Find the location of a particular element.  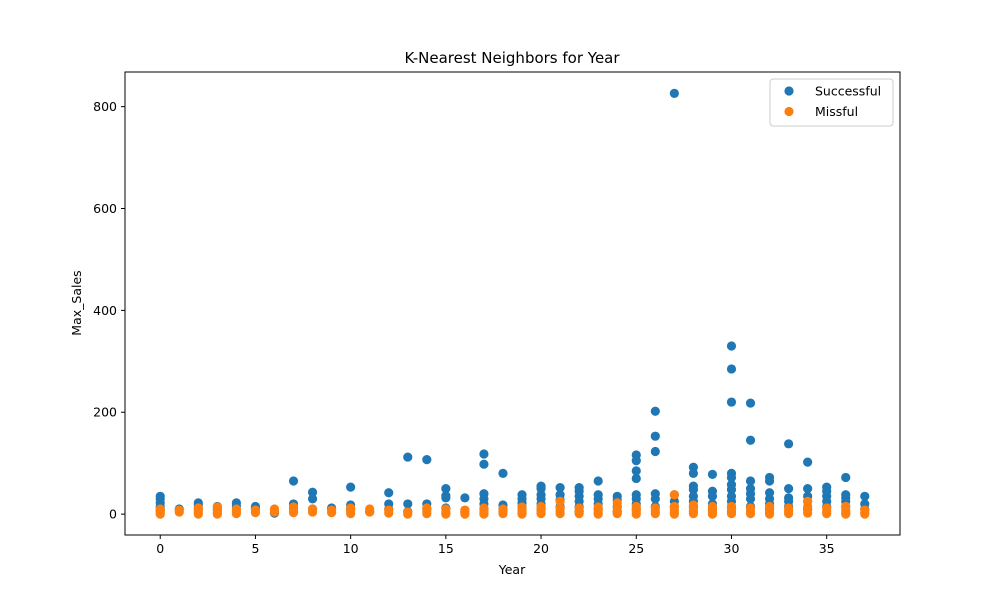

legend-label-0: Successful is located at coordinates (848, 91).